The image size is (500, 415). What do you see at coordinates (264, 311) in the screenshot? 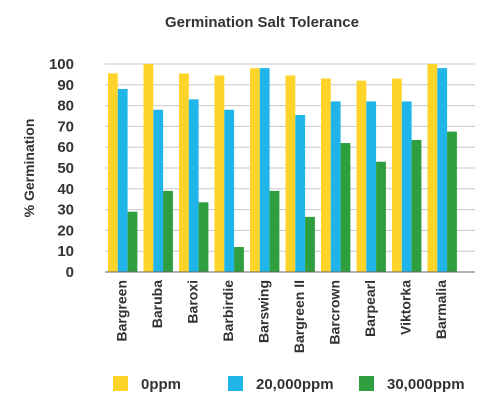
I see `x-tick-label: Barswing` at bounding box center [264, 311].